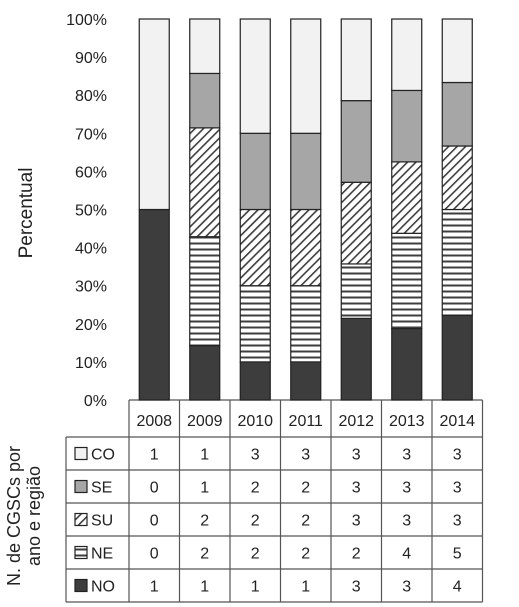 The width and height of the screenshot is (519, 607). Describe the element at coordinates (81, 519) in the screenshot. I see `legend-swatch-su` at that location.